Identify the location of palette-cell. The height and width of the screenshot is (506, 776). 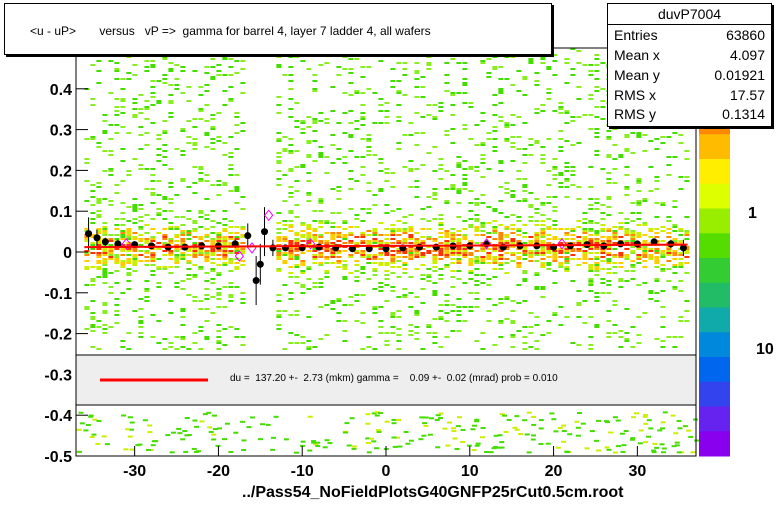
(714, 196).